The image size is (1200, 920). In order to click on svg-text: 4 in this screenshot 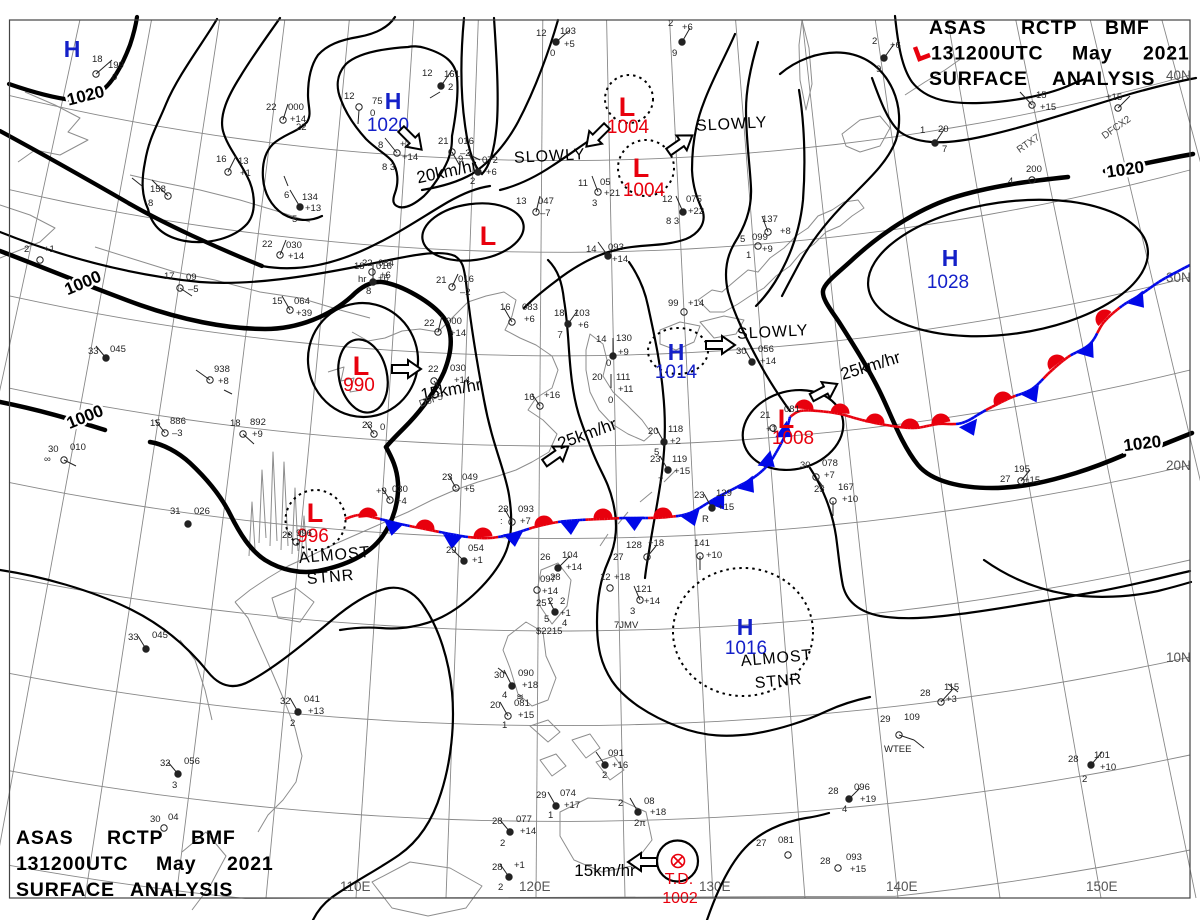, I will do `click(504, 695)`.